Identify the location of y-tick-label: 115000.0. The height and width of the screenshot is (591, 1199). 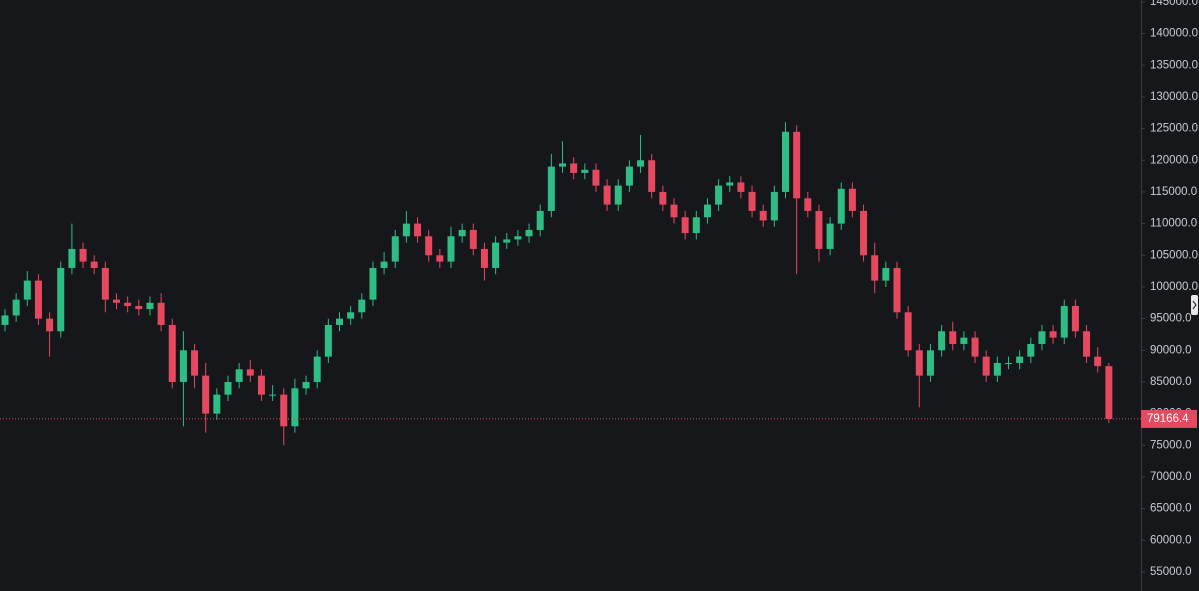
(1173, 192).